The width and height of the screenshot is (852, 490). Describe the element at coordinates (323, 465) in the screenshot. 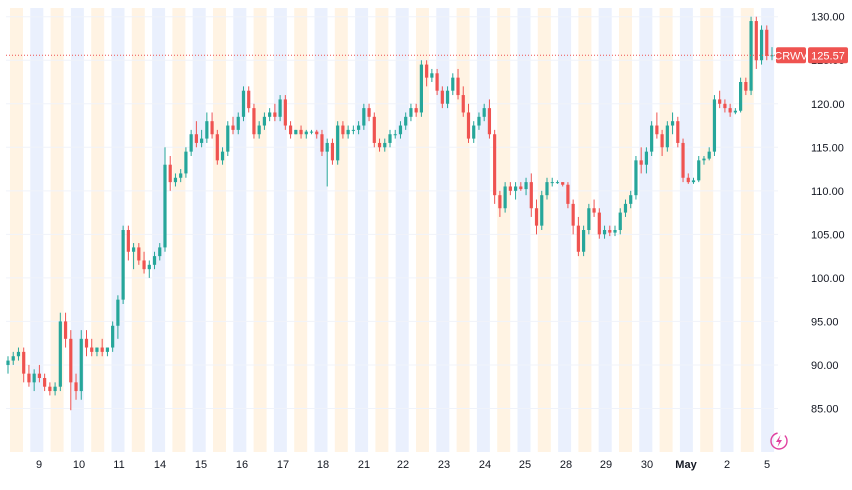

I see `x-tick-label: 18` at that location.